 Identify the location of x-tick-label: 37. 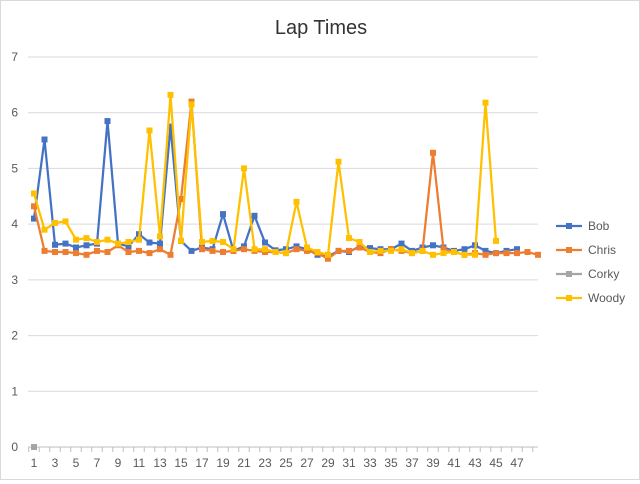
(412, 463).